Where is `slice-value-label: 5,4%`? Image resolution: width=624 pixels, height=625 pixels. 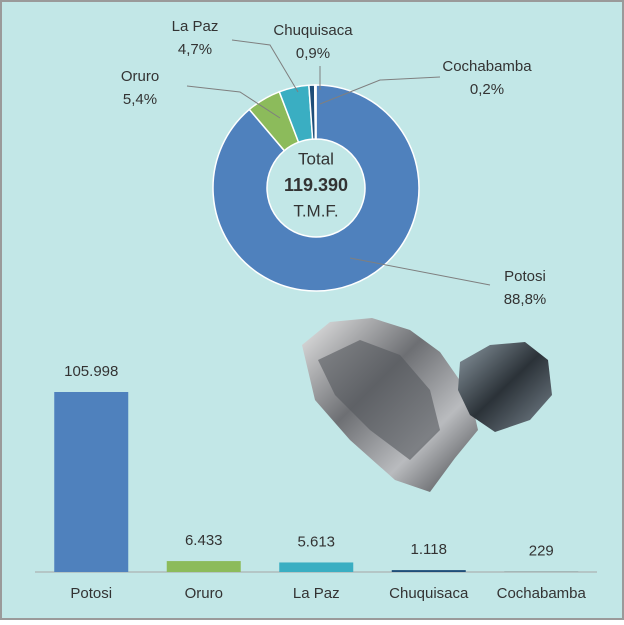 slice-value-label: 5,4% is located at coordinates (140, 99).